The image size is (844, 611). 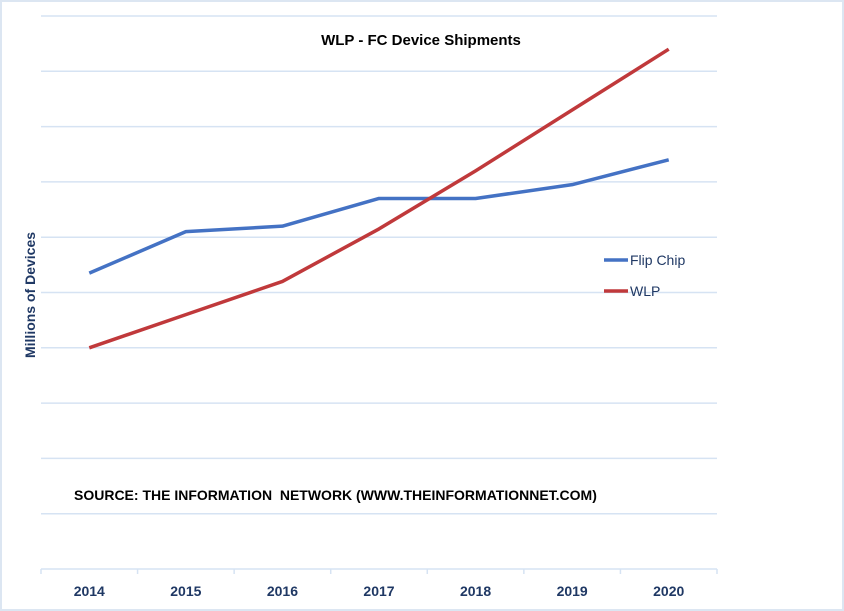 I want to click on legend-label: Flip Chip, so click(x=657, y=260).